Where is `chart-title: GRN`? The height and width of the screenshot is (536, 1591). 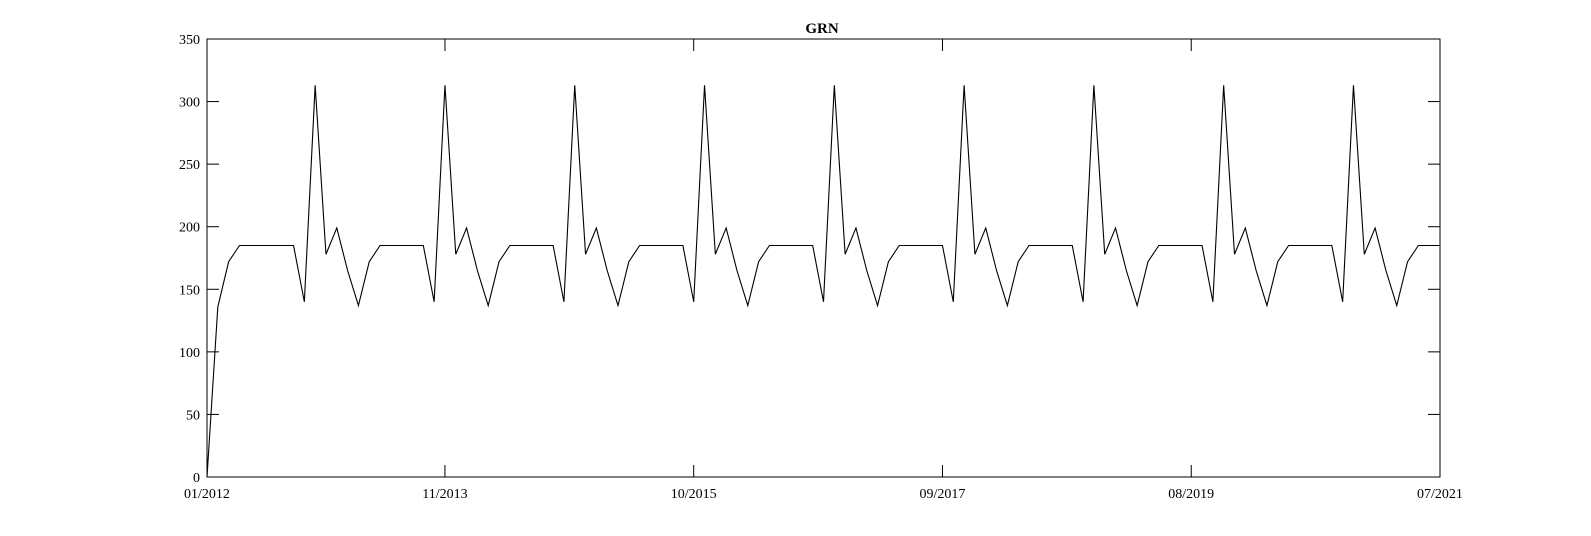
chart-title: GRN is located at coordinates (822, 29).